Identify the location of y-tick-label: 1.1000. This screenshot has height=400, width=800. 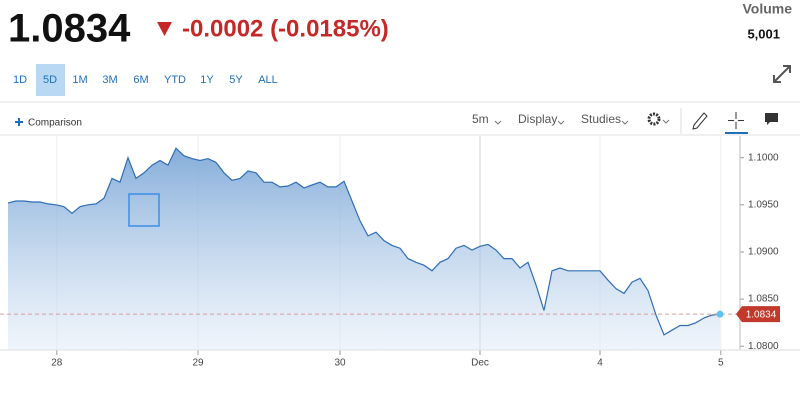
(763, 157).